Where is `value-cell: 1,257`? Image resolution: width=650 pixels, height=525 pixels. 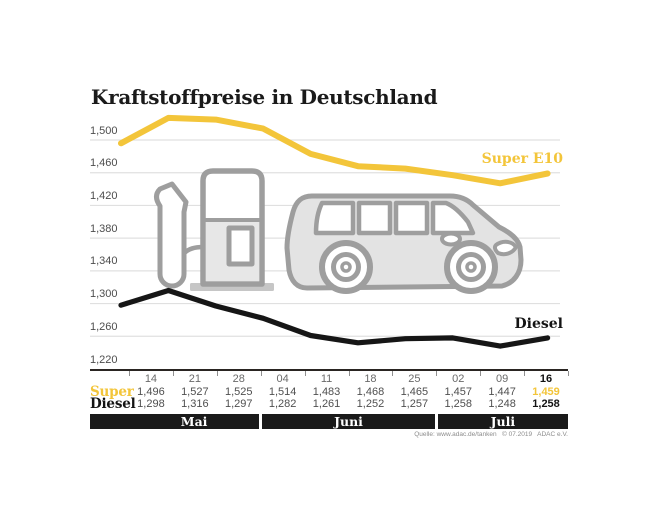 value-cell: 1,257 is located at coordinates (414, 404).